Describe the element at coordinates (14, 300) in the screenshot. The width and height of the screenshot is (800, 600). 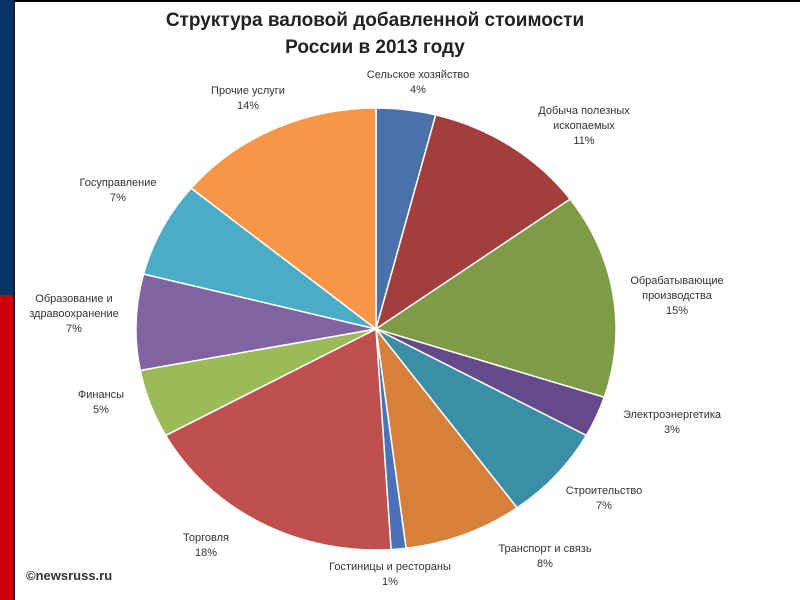
I see `divider` at that location.